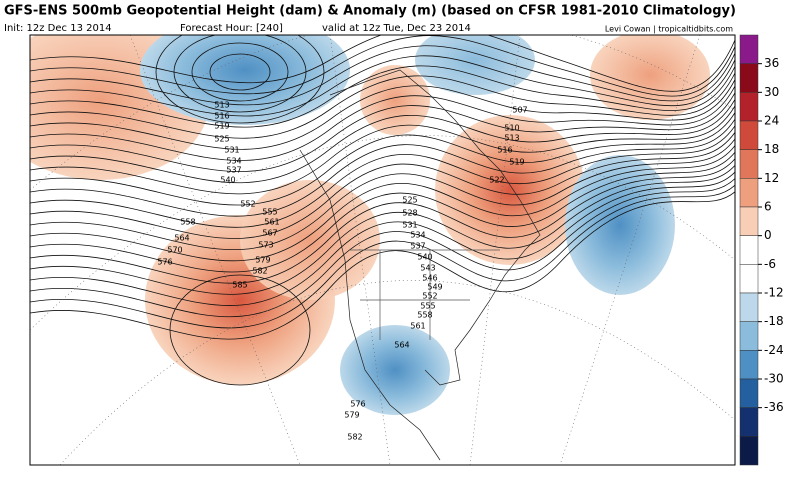  Describe the element at coordinates (239, 285) in the screenshot. I see `contour-label: 585` at that location.